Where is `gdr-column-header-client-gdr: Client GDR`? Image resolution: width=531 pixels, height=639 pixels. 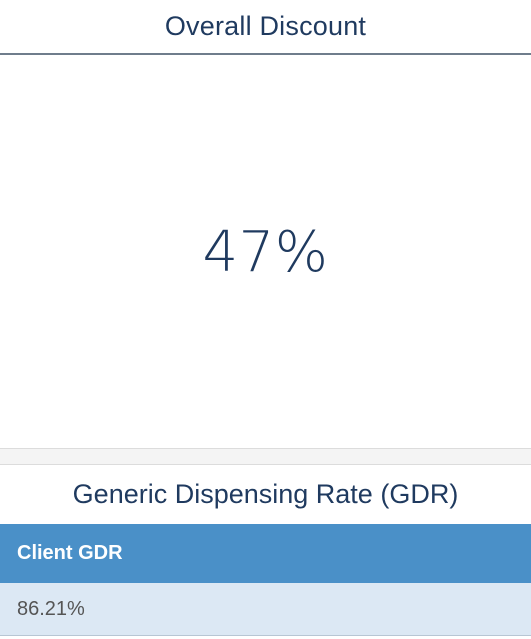 gdr-column-header-client-gdr: Client GDR is located at coordinates (265, 553).